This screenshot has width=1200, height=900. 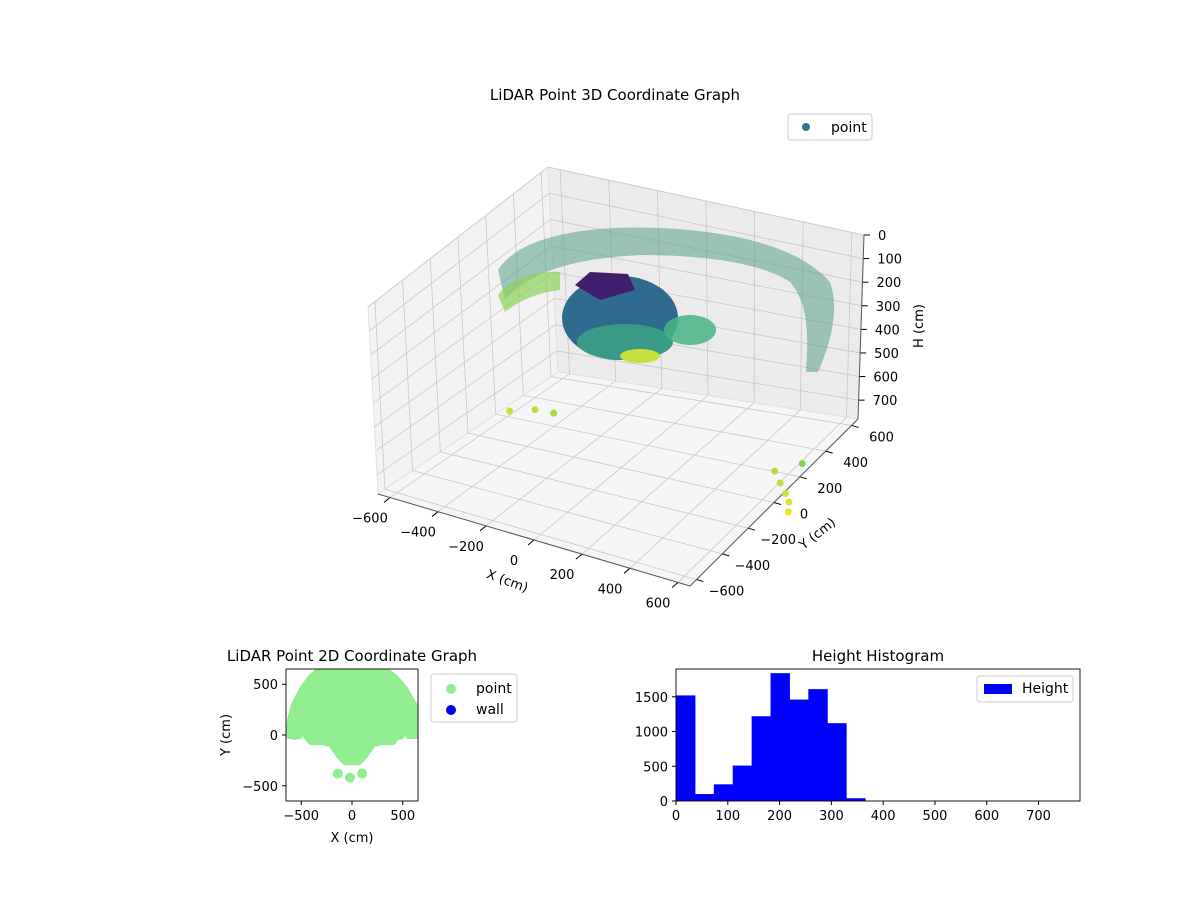 I want to click on tick-label-3d-z: 500, so click(x=886, y=354).